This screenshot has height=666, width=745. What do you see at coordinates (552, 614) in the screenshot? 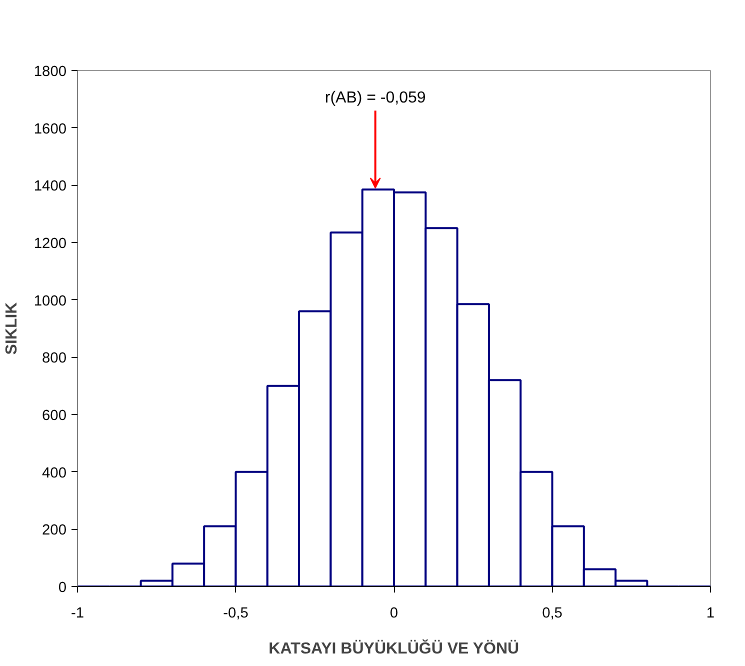
I see `x-tick-label: 0,5` at bounding box center [552, 614].